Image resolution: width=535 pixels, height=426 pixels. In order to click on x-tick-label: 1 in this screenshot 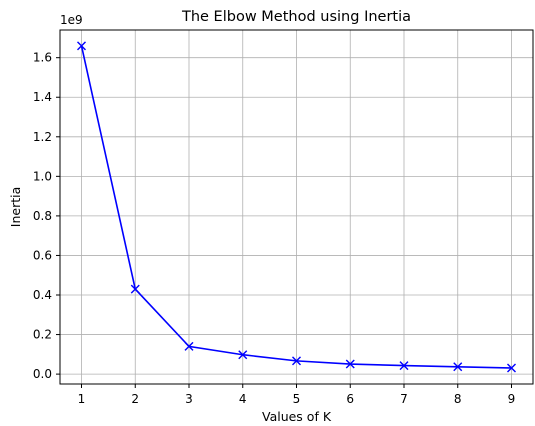, I will do `click(82, 399)`.